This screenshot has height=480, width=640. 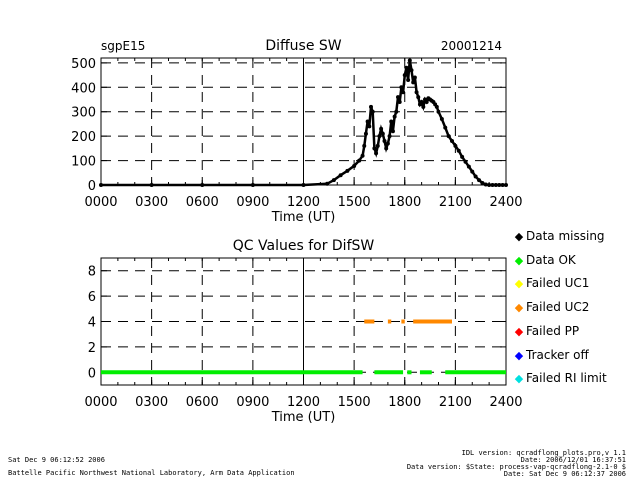 I want to click on top-x-tick-label: 0600, so click(x=202, y=202).